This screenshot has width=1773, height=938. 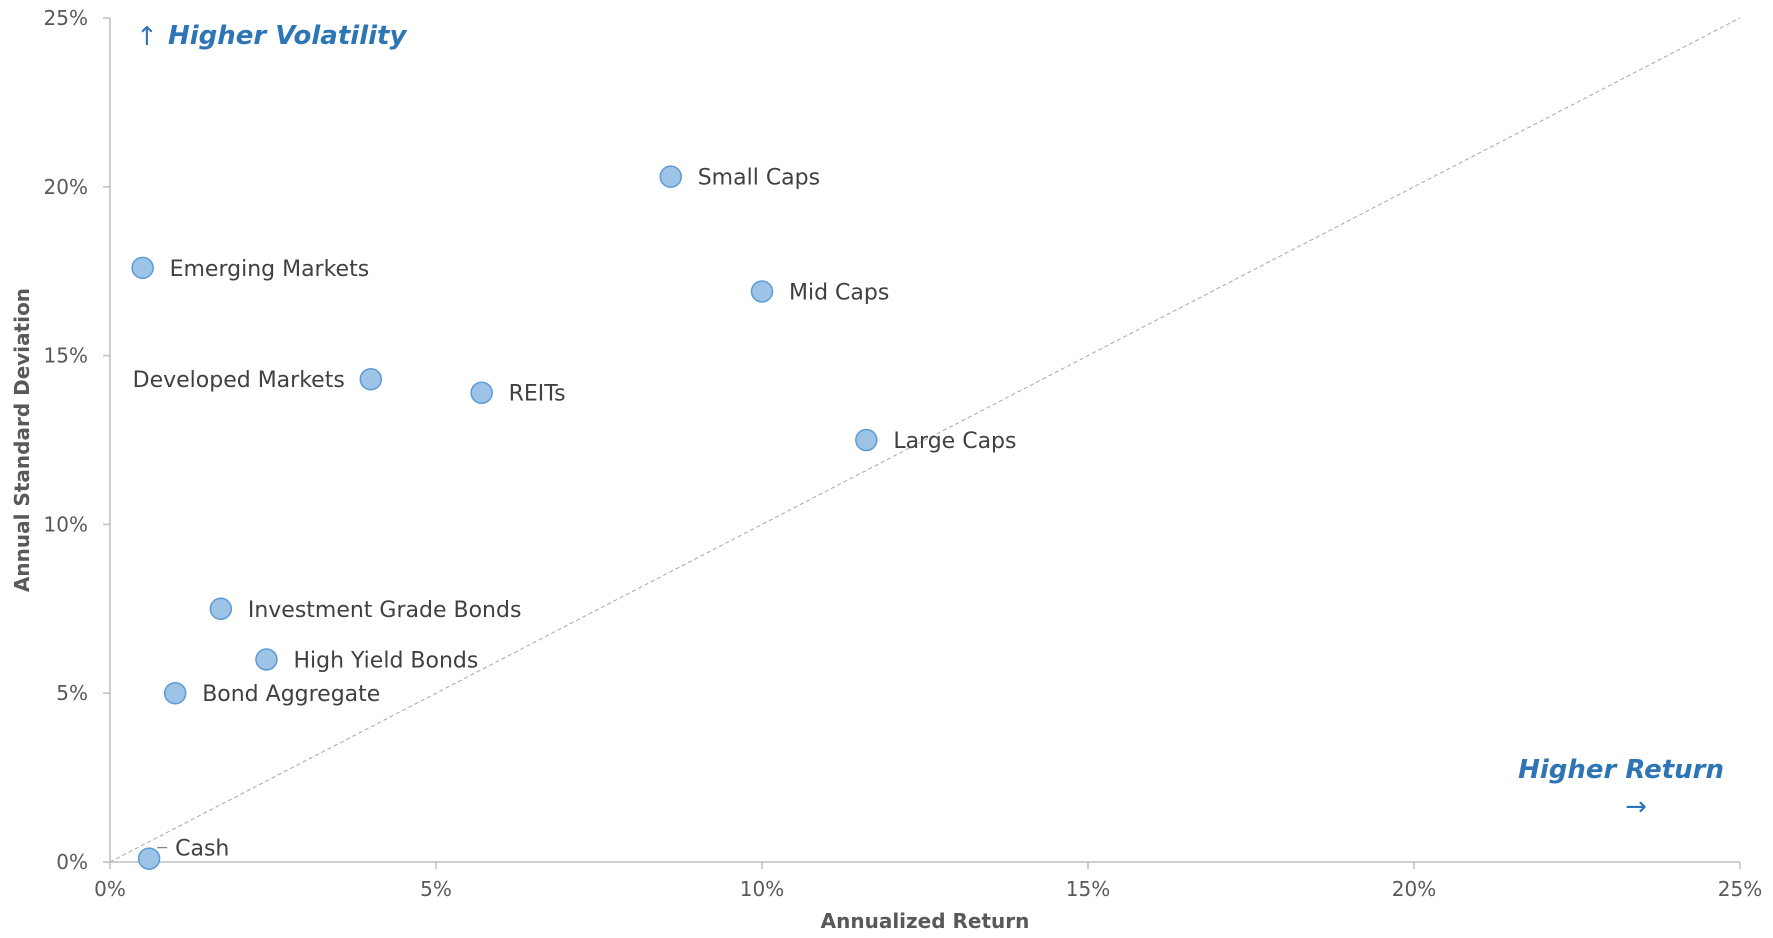 I want to click on up-arrow-icon: ↑, so click(x=147, y=37).